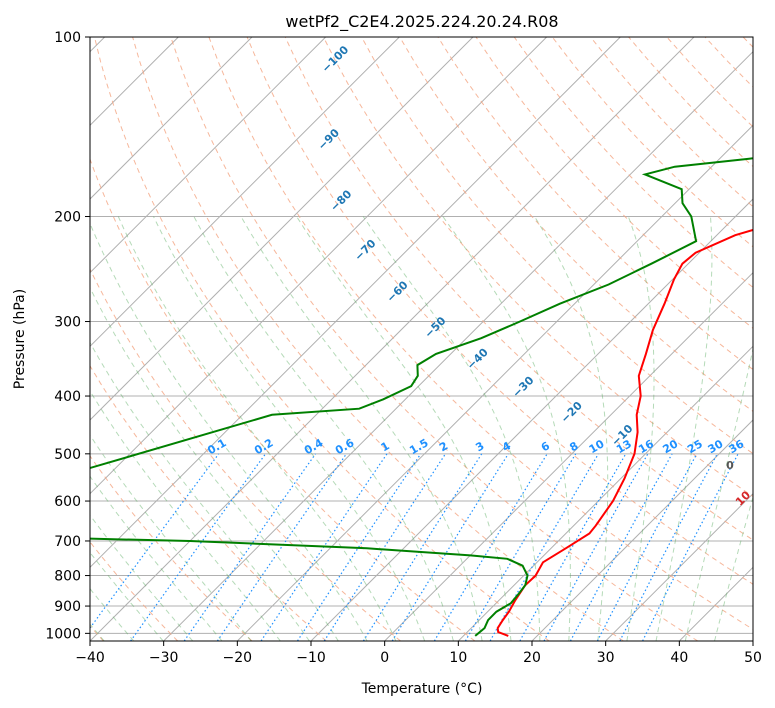 The height and width of the screenshot is (708, 775). What do you see at coordinates (571, 412) in the screenshot?
I see `dry-adiabat-label: −20` at bounding box center [571, 412].